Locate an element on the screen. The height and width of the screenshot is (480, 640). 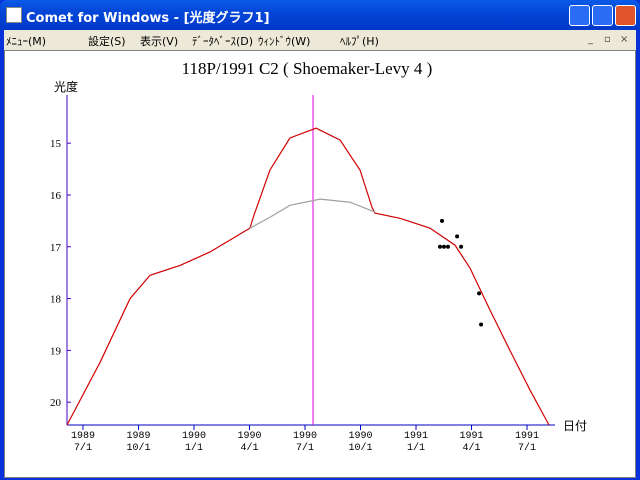
maximize-button is located at coordinates (602, 15).